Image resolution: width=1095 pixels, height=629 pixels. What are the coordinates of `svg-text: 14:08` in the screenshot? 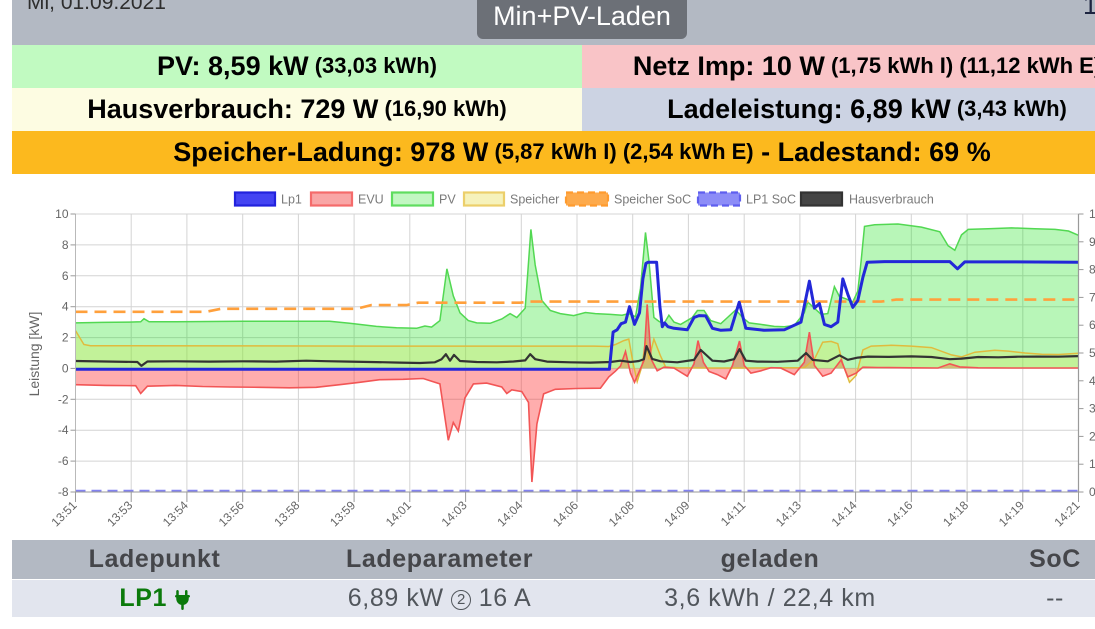 It's located at (621, 513).